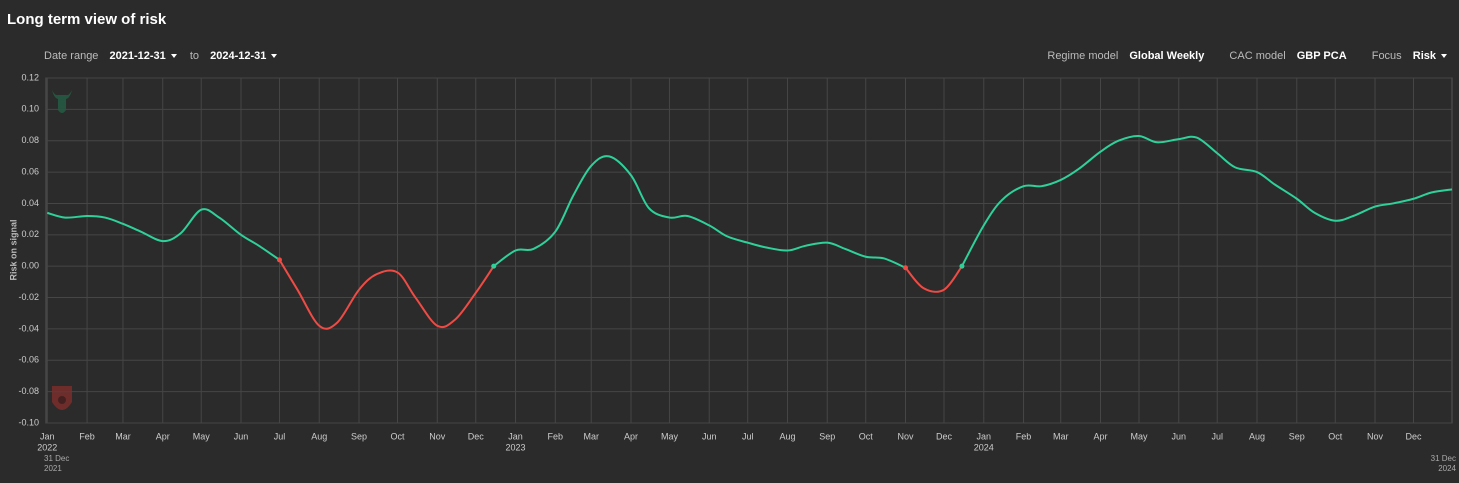  Describe the element at coordinates (238, 56) in the screenshot. I see `end-date: 2024-12-31` at that location.